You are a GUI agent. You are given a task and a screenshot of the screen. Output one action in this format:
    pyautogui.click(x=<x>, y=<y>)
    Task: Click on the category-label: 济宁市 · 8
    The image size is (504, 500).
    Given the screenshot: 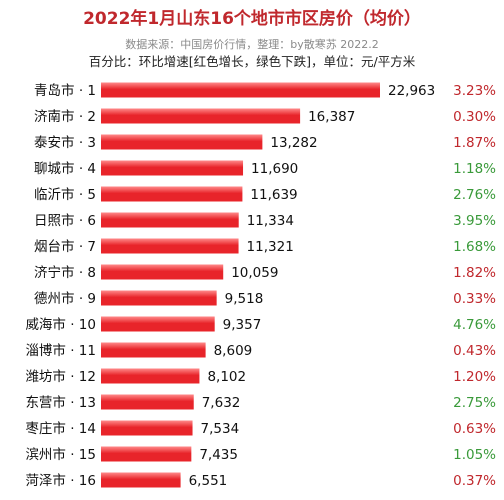 What is the action you would take?
    pyautogui.click(x=65, y=272)
    